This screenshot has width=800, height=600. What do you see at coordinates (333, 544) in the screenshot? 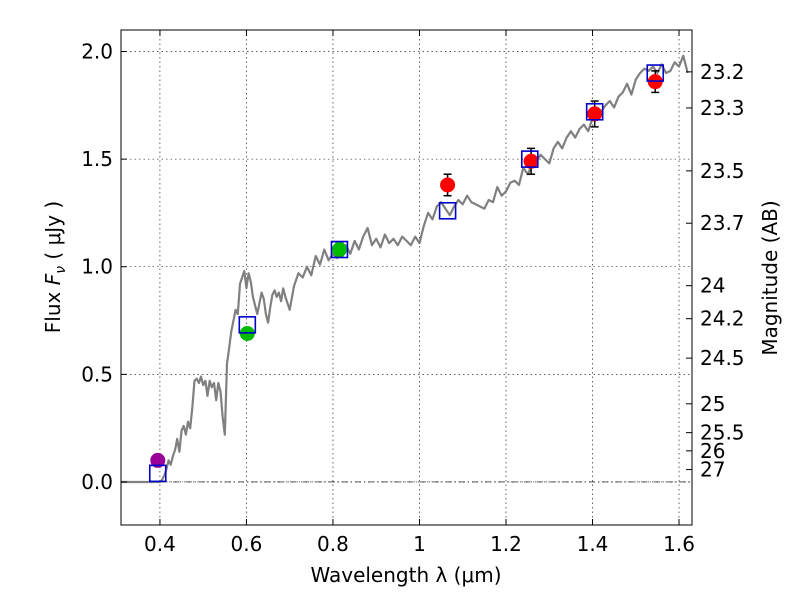
I see `x-tick-label: 0.8` at bounding box center [333, 544].